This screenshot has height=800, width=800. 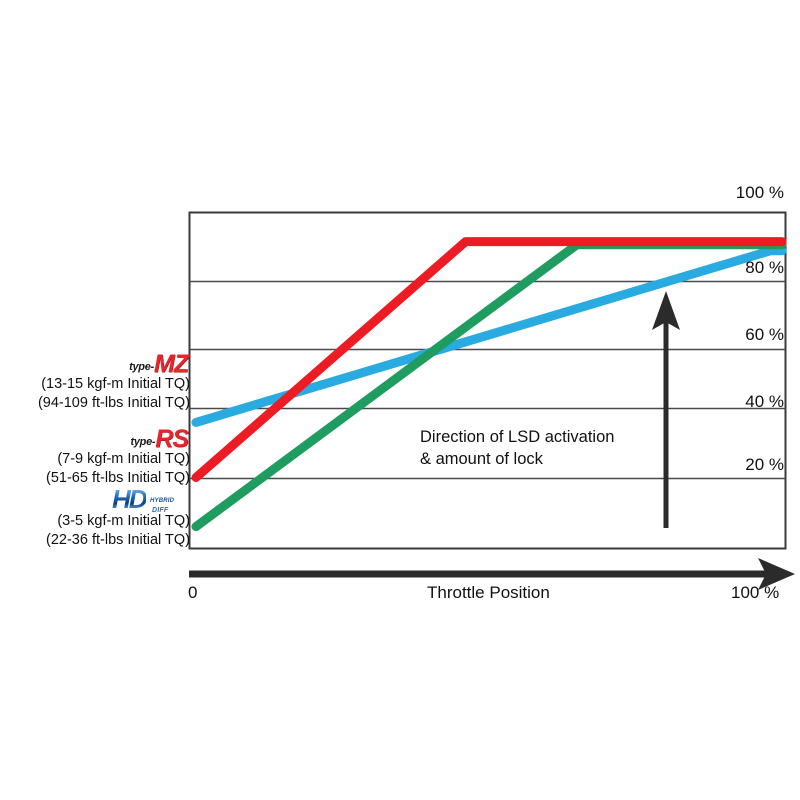 What do you see at coordinates (143, 442) in the screenshot?
I see `logo-rs-prefix: type-` at bounding box center [143, 442].